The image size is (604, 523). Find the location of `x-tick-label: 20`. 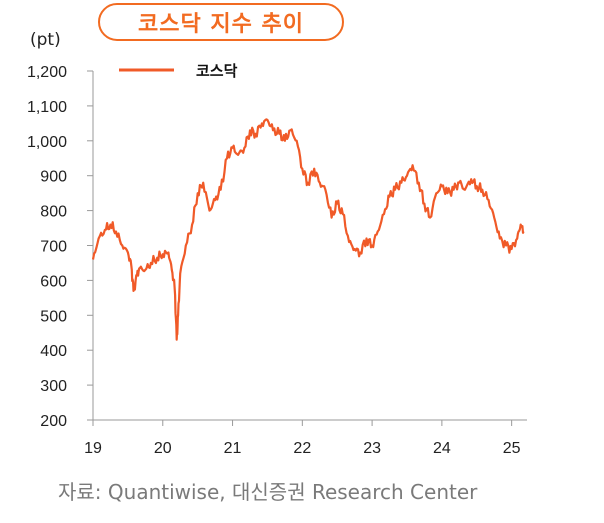

x-tick-label: 20 is located at coordinates (163, 448).